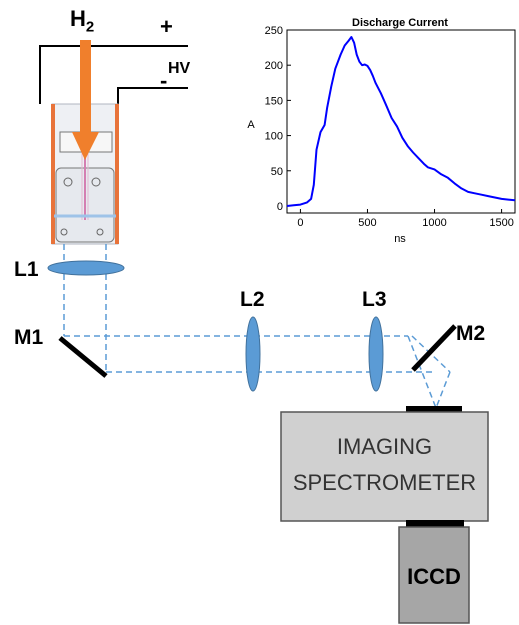 The height and width of the screenshot is (625, 519). I want to click on arrow-shaft, so click(85, 88).